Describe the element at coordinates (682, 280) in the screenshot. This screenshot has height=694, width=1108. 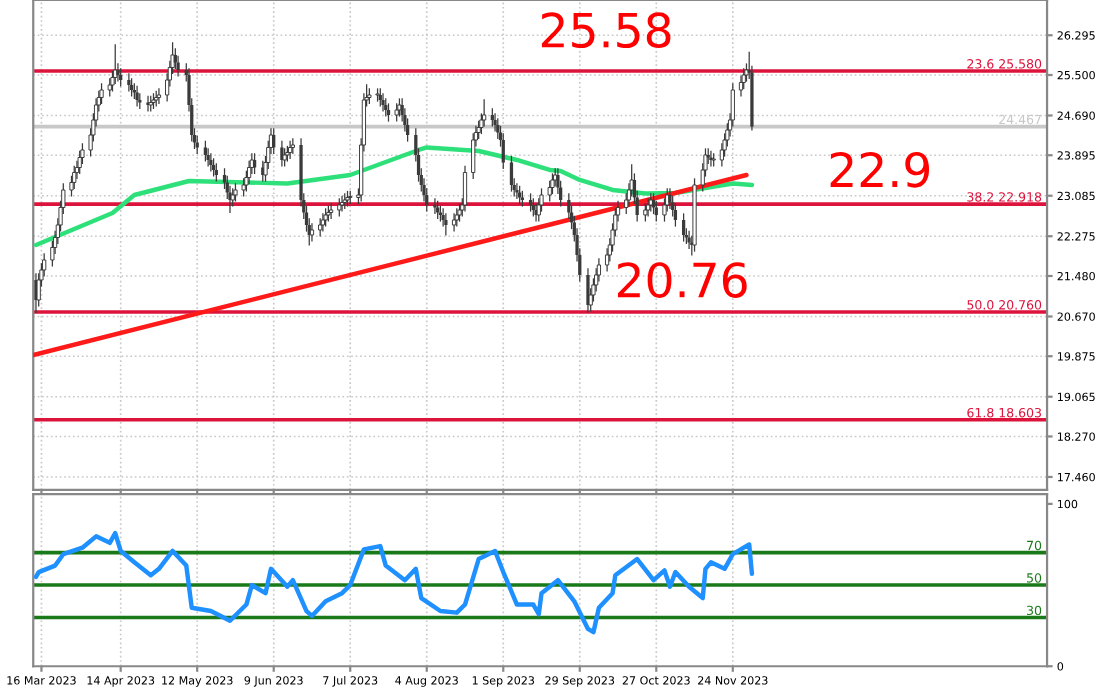
I see `annotation: 20.76` at that location.